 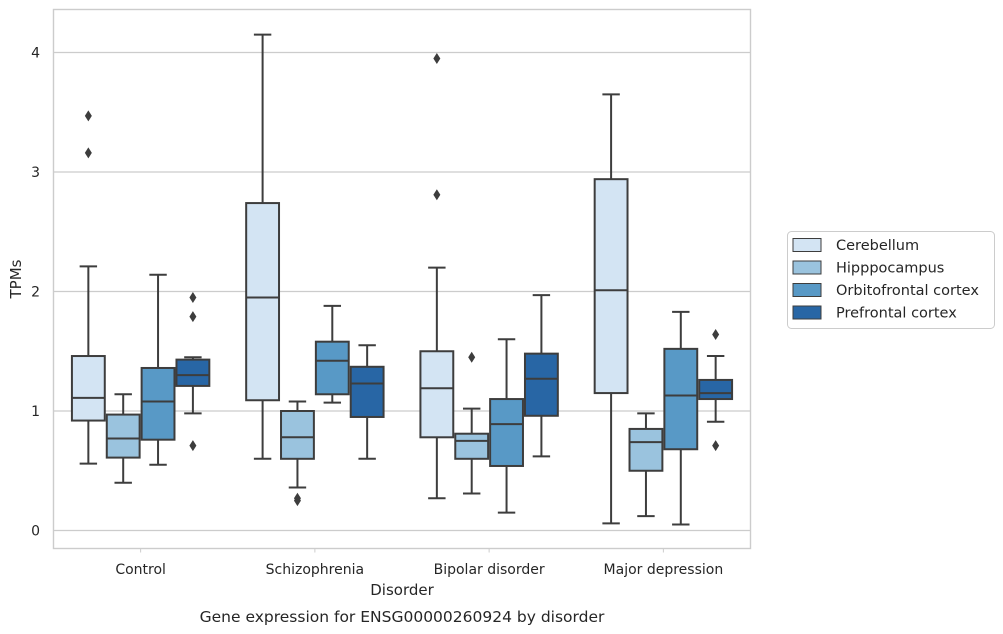 I want to click on legend-label: Prefrontal cortex, so click(x=896, y=314).